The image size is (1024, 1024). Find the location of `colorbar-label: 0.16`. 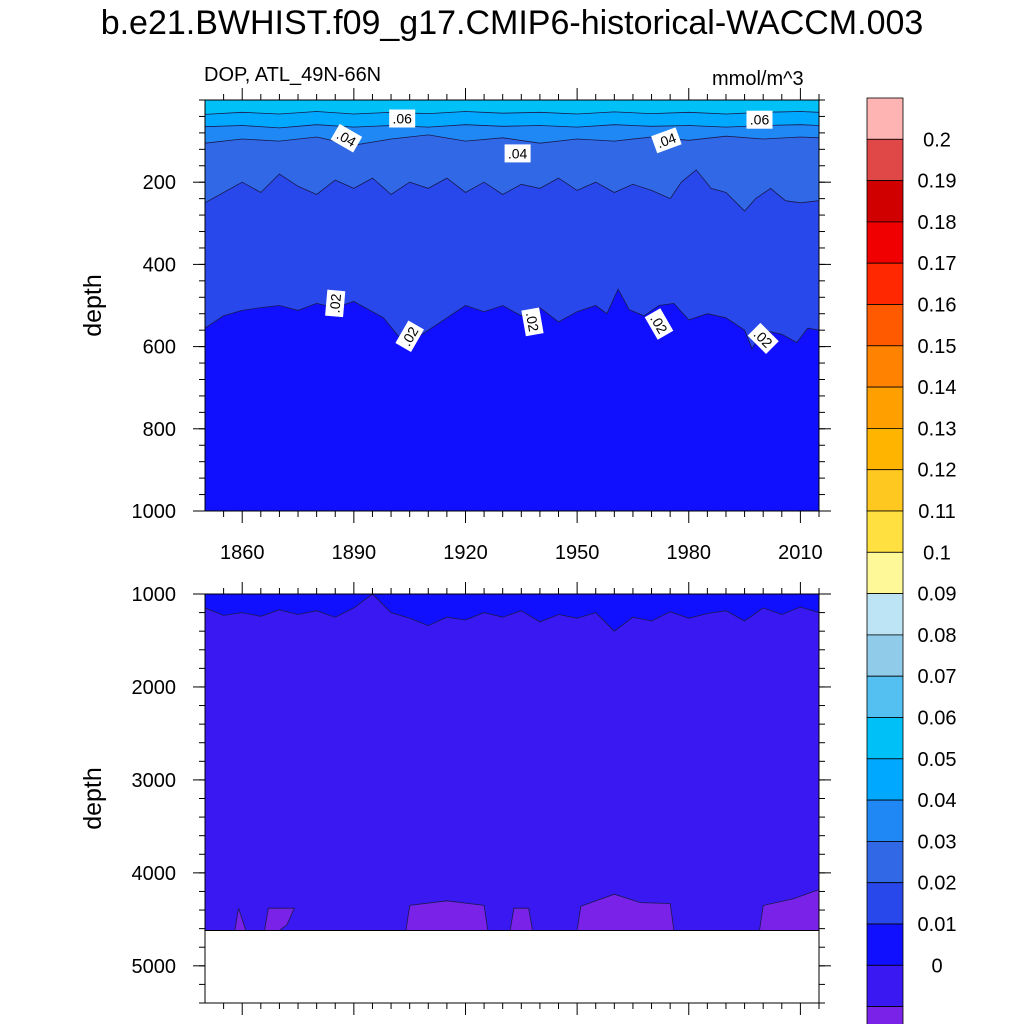

colorbar-label: 0.16 is located at coordinates (937, 306).